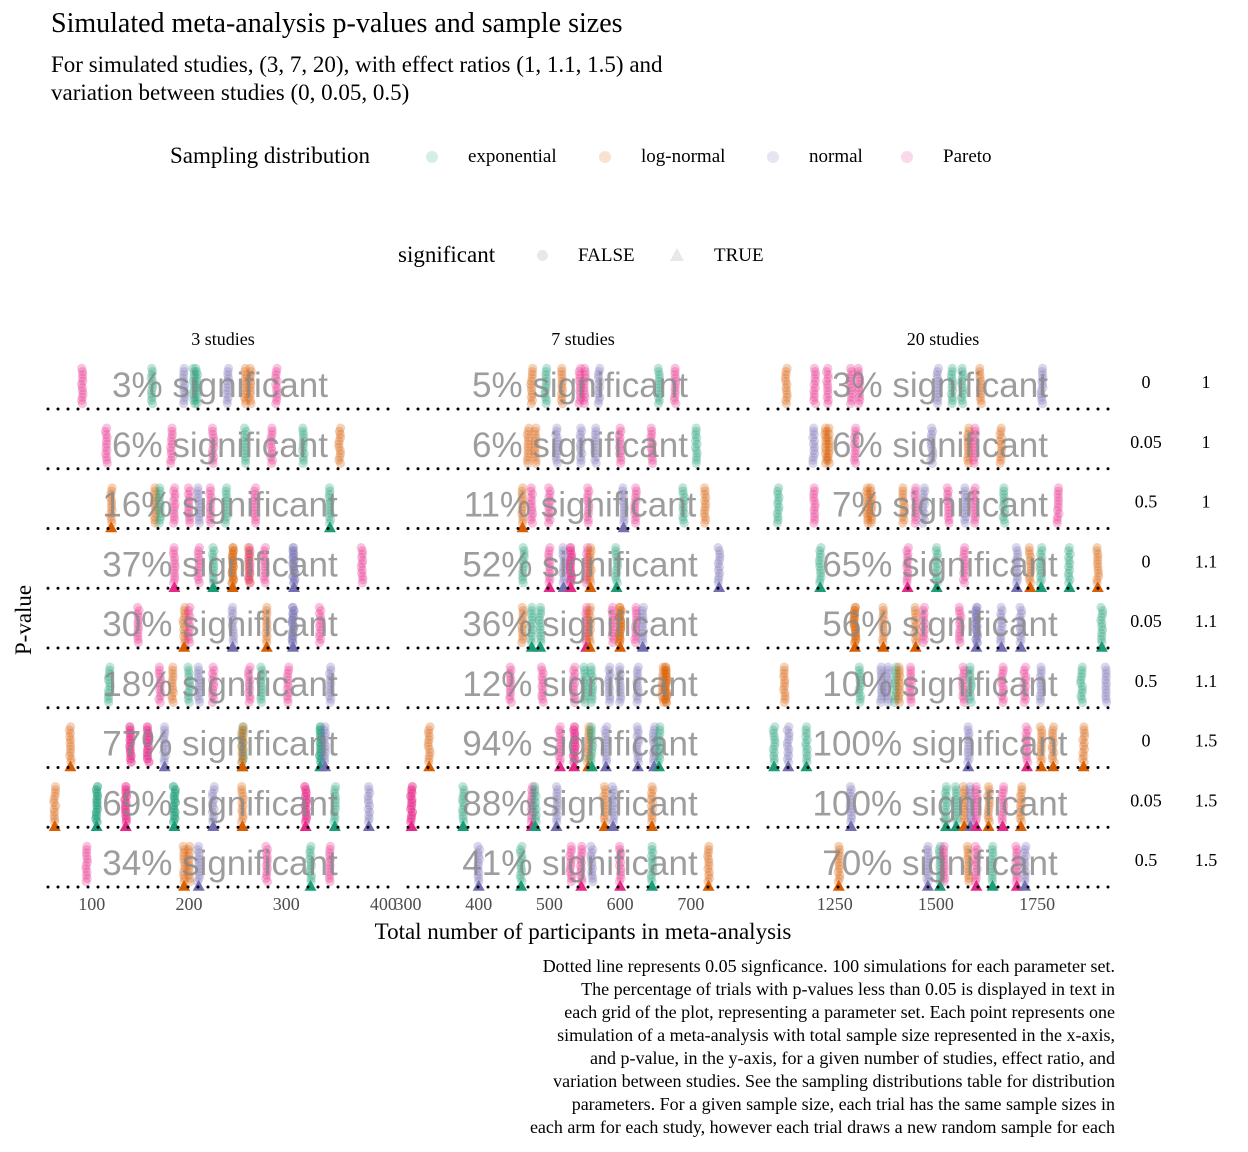  What do you see at coordinates (1146, 621) in the screenshot?
I see `facet-label-variation: 0.05` at bounding box center [1146, 621].